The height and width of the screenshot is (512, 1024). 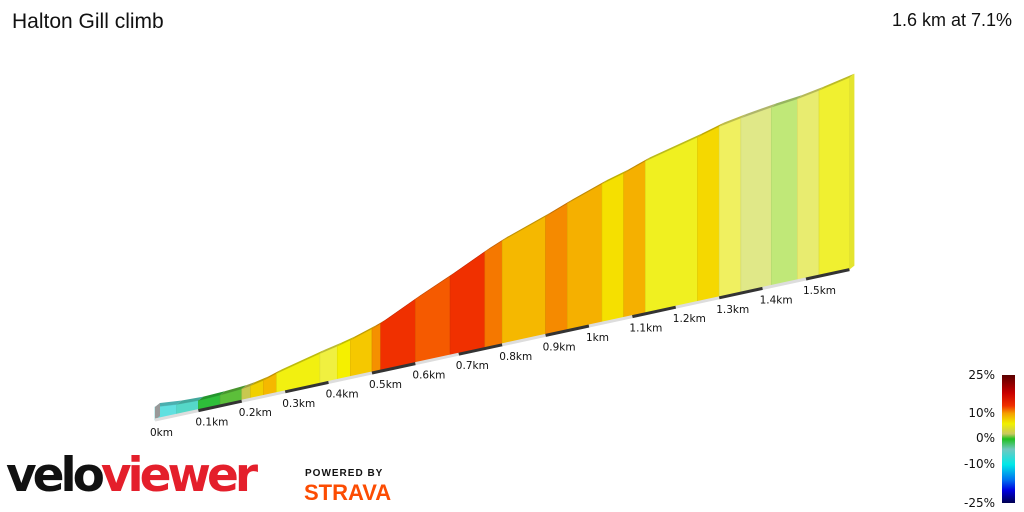 What do you see at coordinates (298, 404) in the screenshot?
I see `distance-tick-label: 0.3km` at bounding box center [298, 404].